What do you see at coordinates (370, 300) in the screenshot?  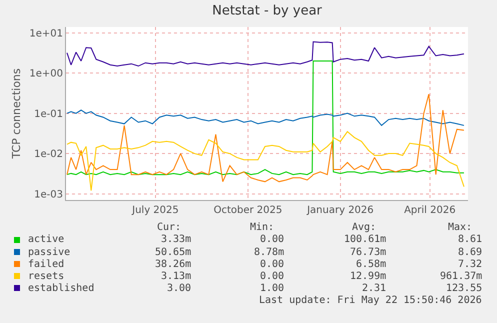 I see `text: Last update: Fri May 22 15:50:46 2026` at bounding box center [370, 300].